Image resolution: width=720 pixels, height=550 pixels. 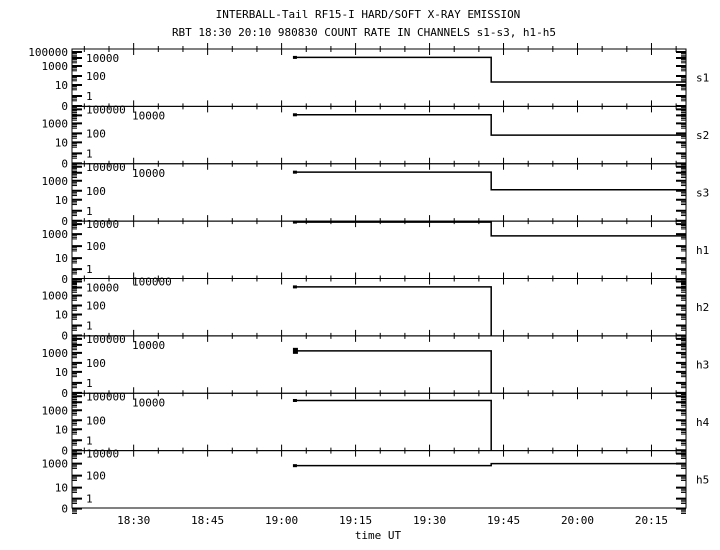 What do you see at coordinates (429, 520) in the screenshot?
I see `x-tick-label: 19:30` at bounding box center [429, 520].